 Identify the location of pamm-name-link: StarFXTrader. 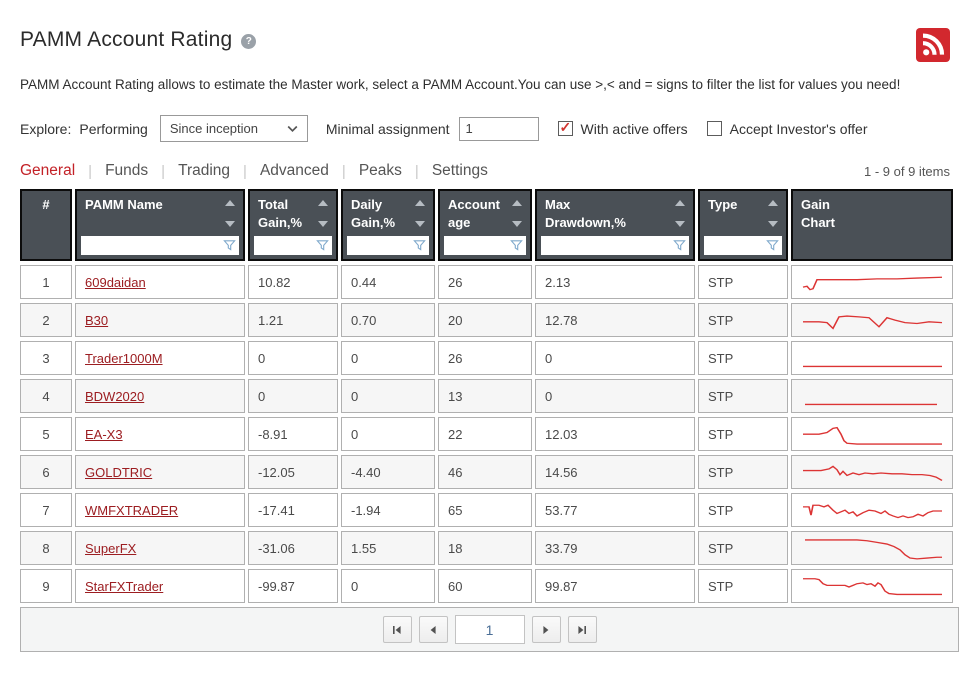
(124, 586).